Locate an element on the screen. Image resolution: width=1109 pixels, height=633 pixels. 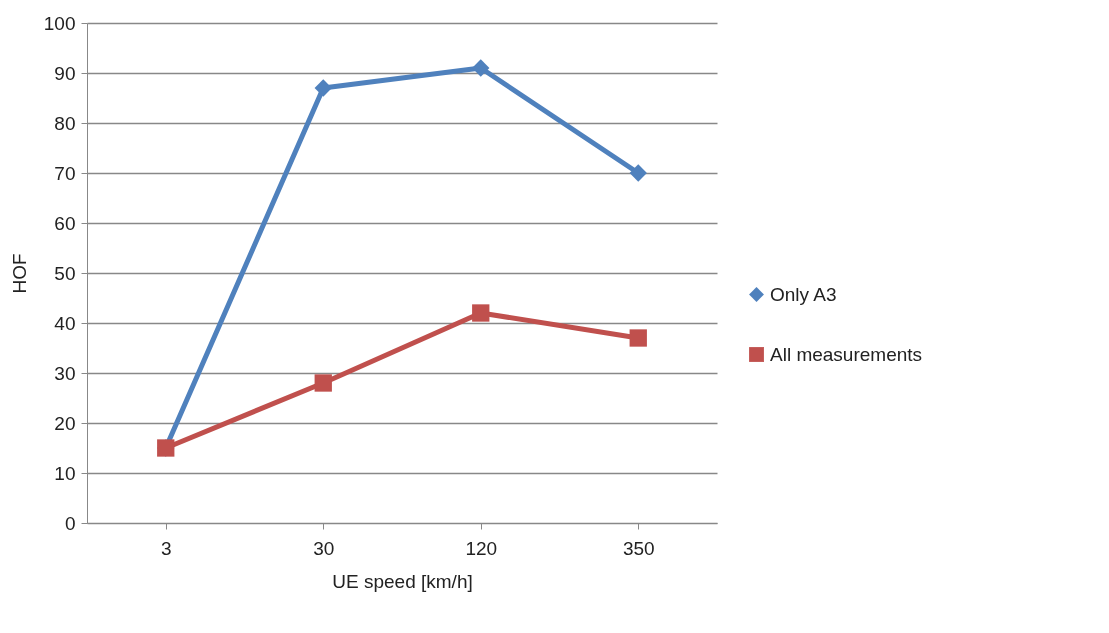
y-tick-label: 0 is located at coordinates (70, 523).